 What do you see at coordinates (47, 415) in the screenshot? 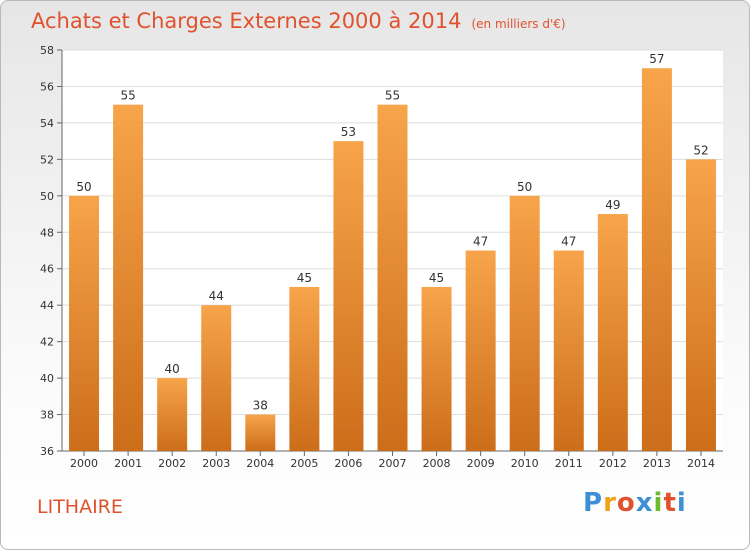
I see `y-tick-label: 38` at bounding box center [47, 415].